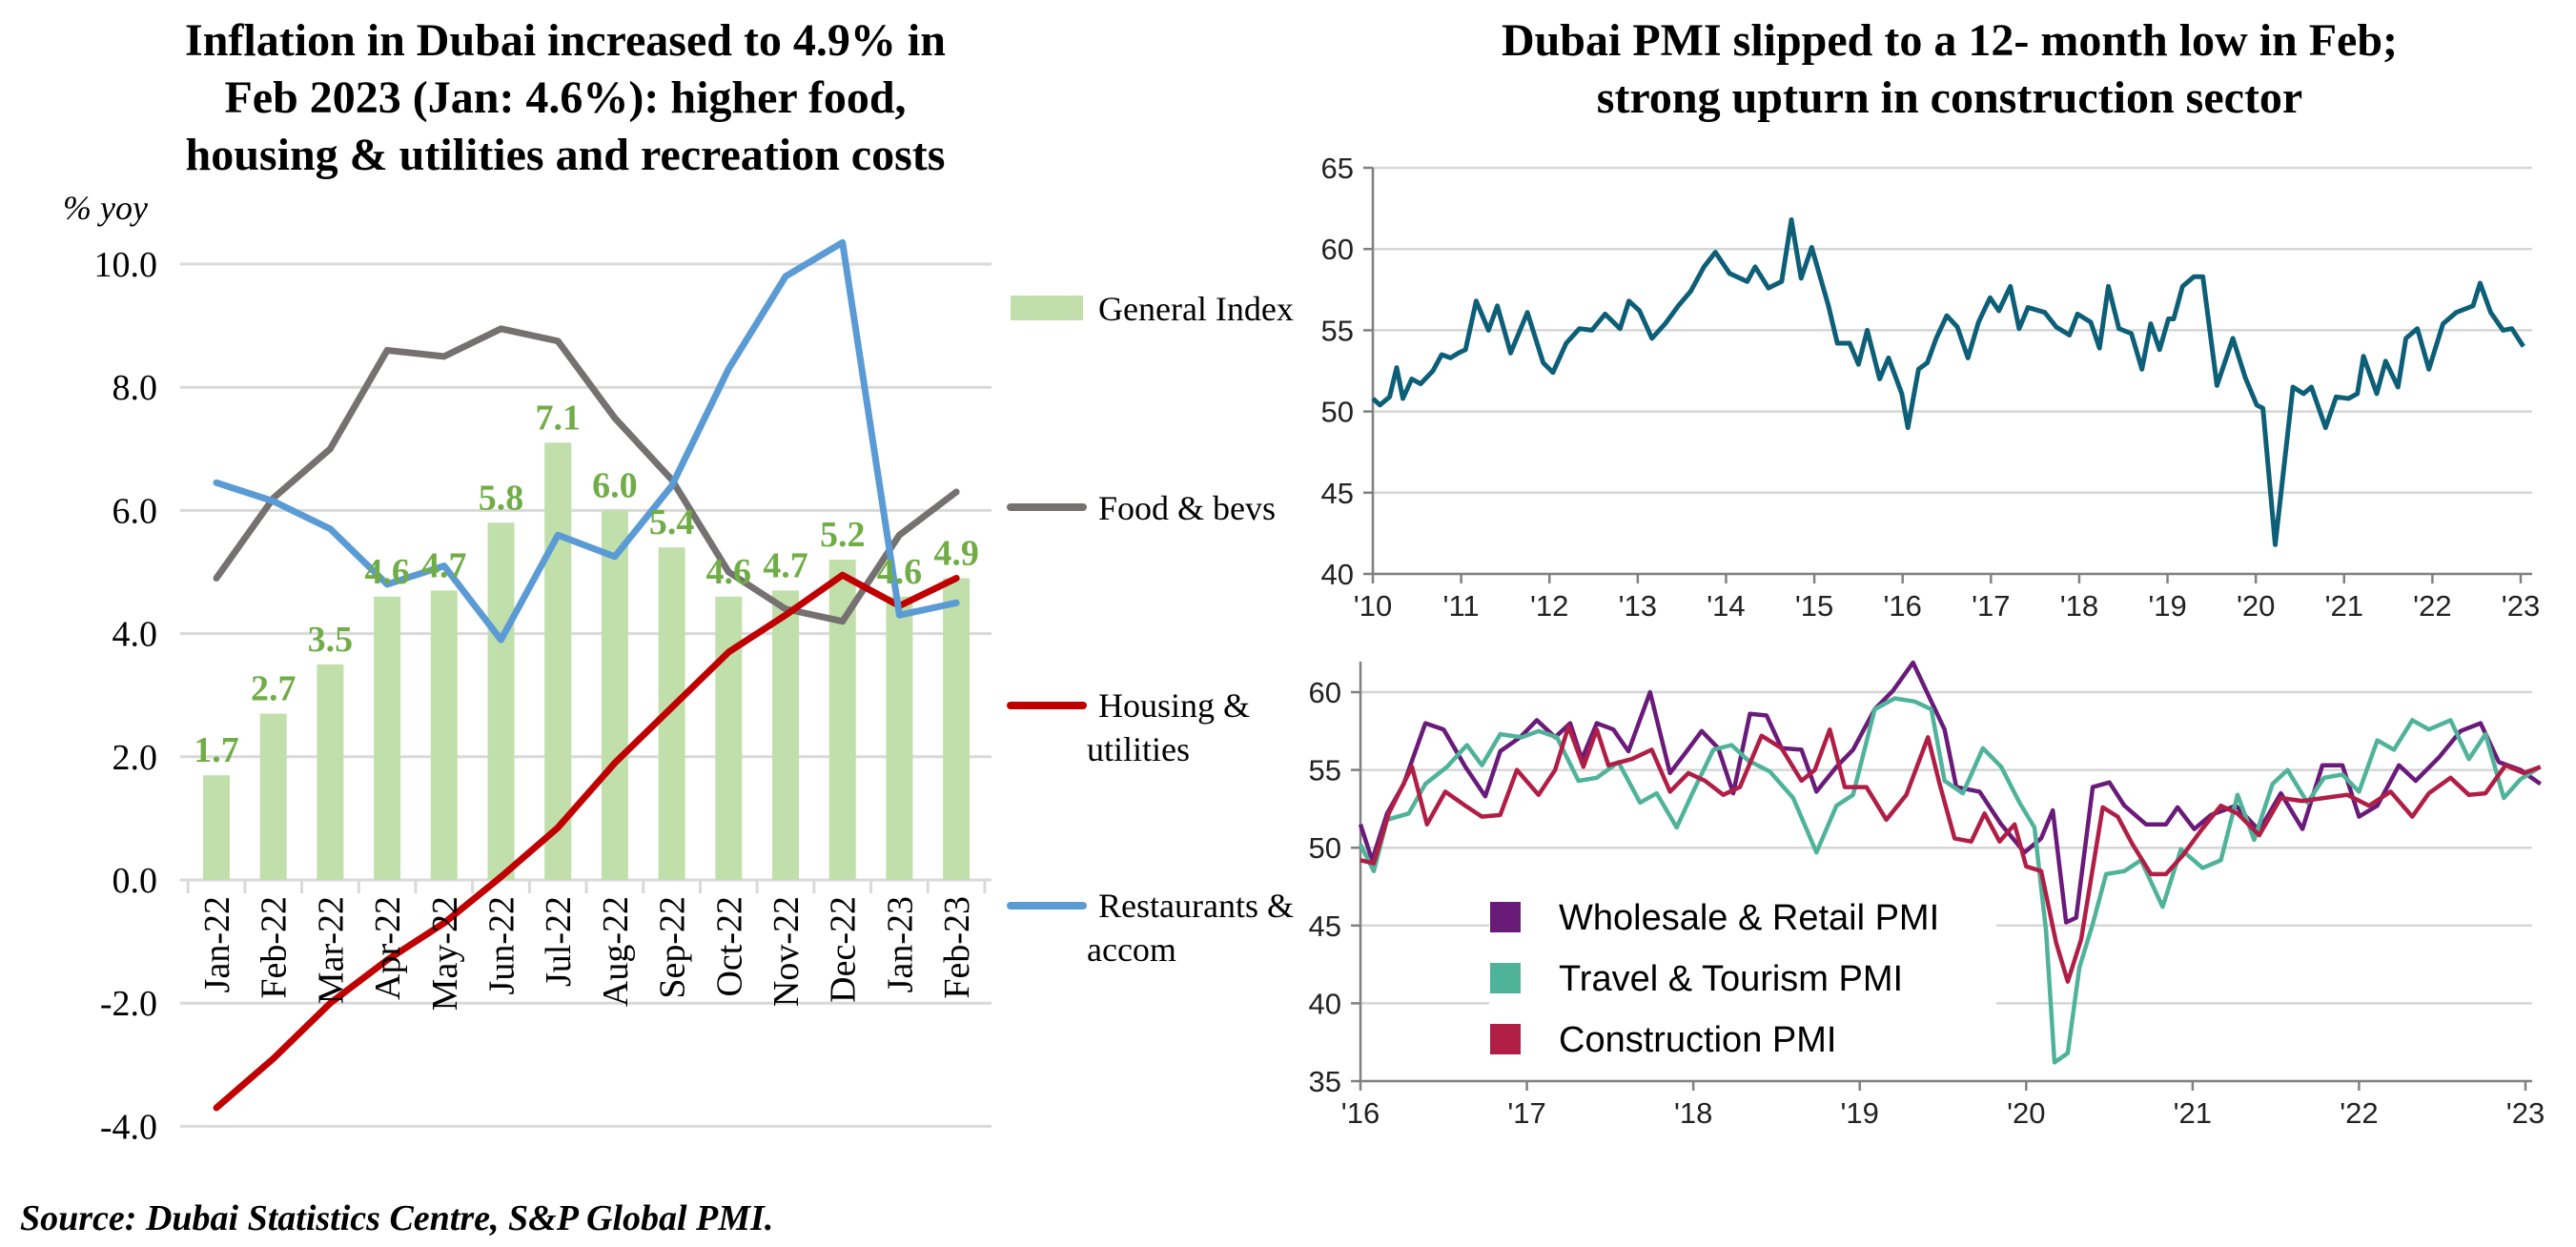 The height and width of the screenshot is (1247, 2576). Describe the element at coordinates (1187, 508) in the screenshot. I see `legend-label-food: Food & bevs` at that location.